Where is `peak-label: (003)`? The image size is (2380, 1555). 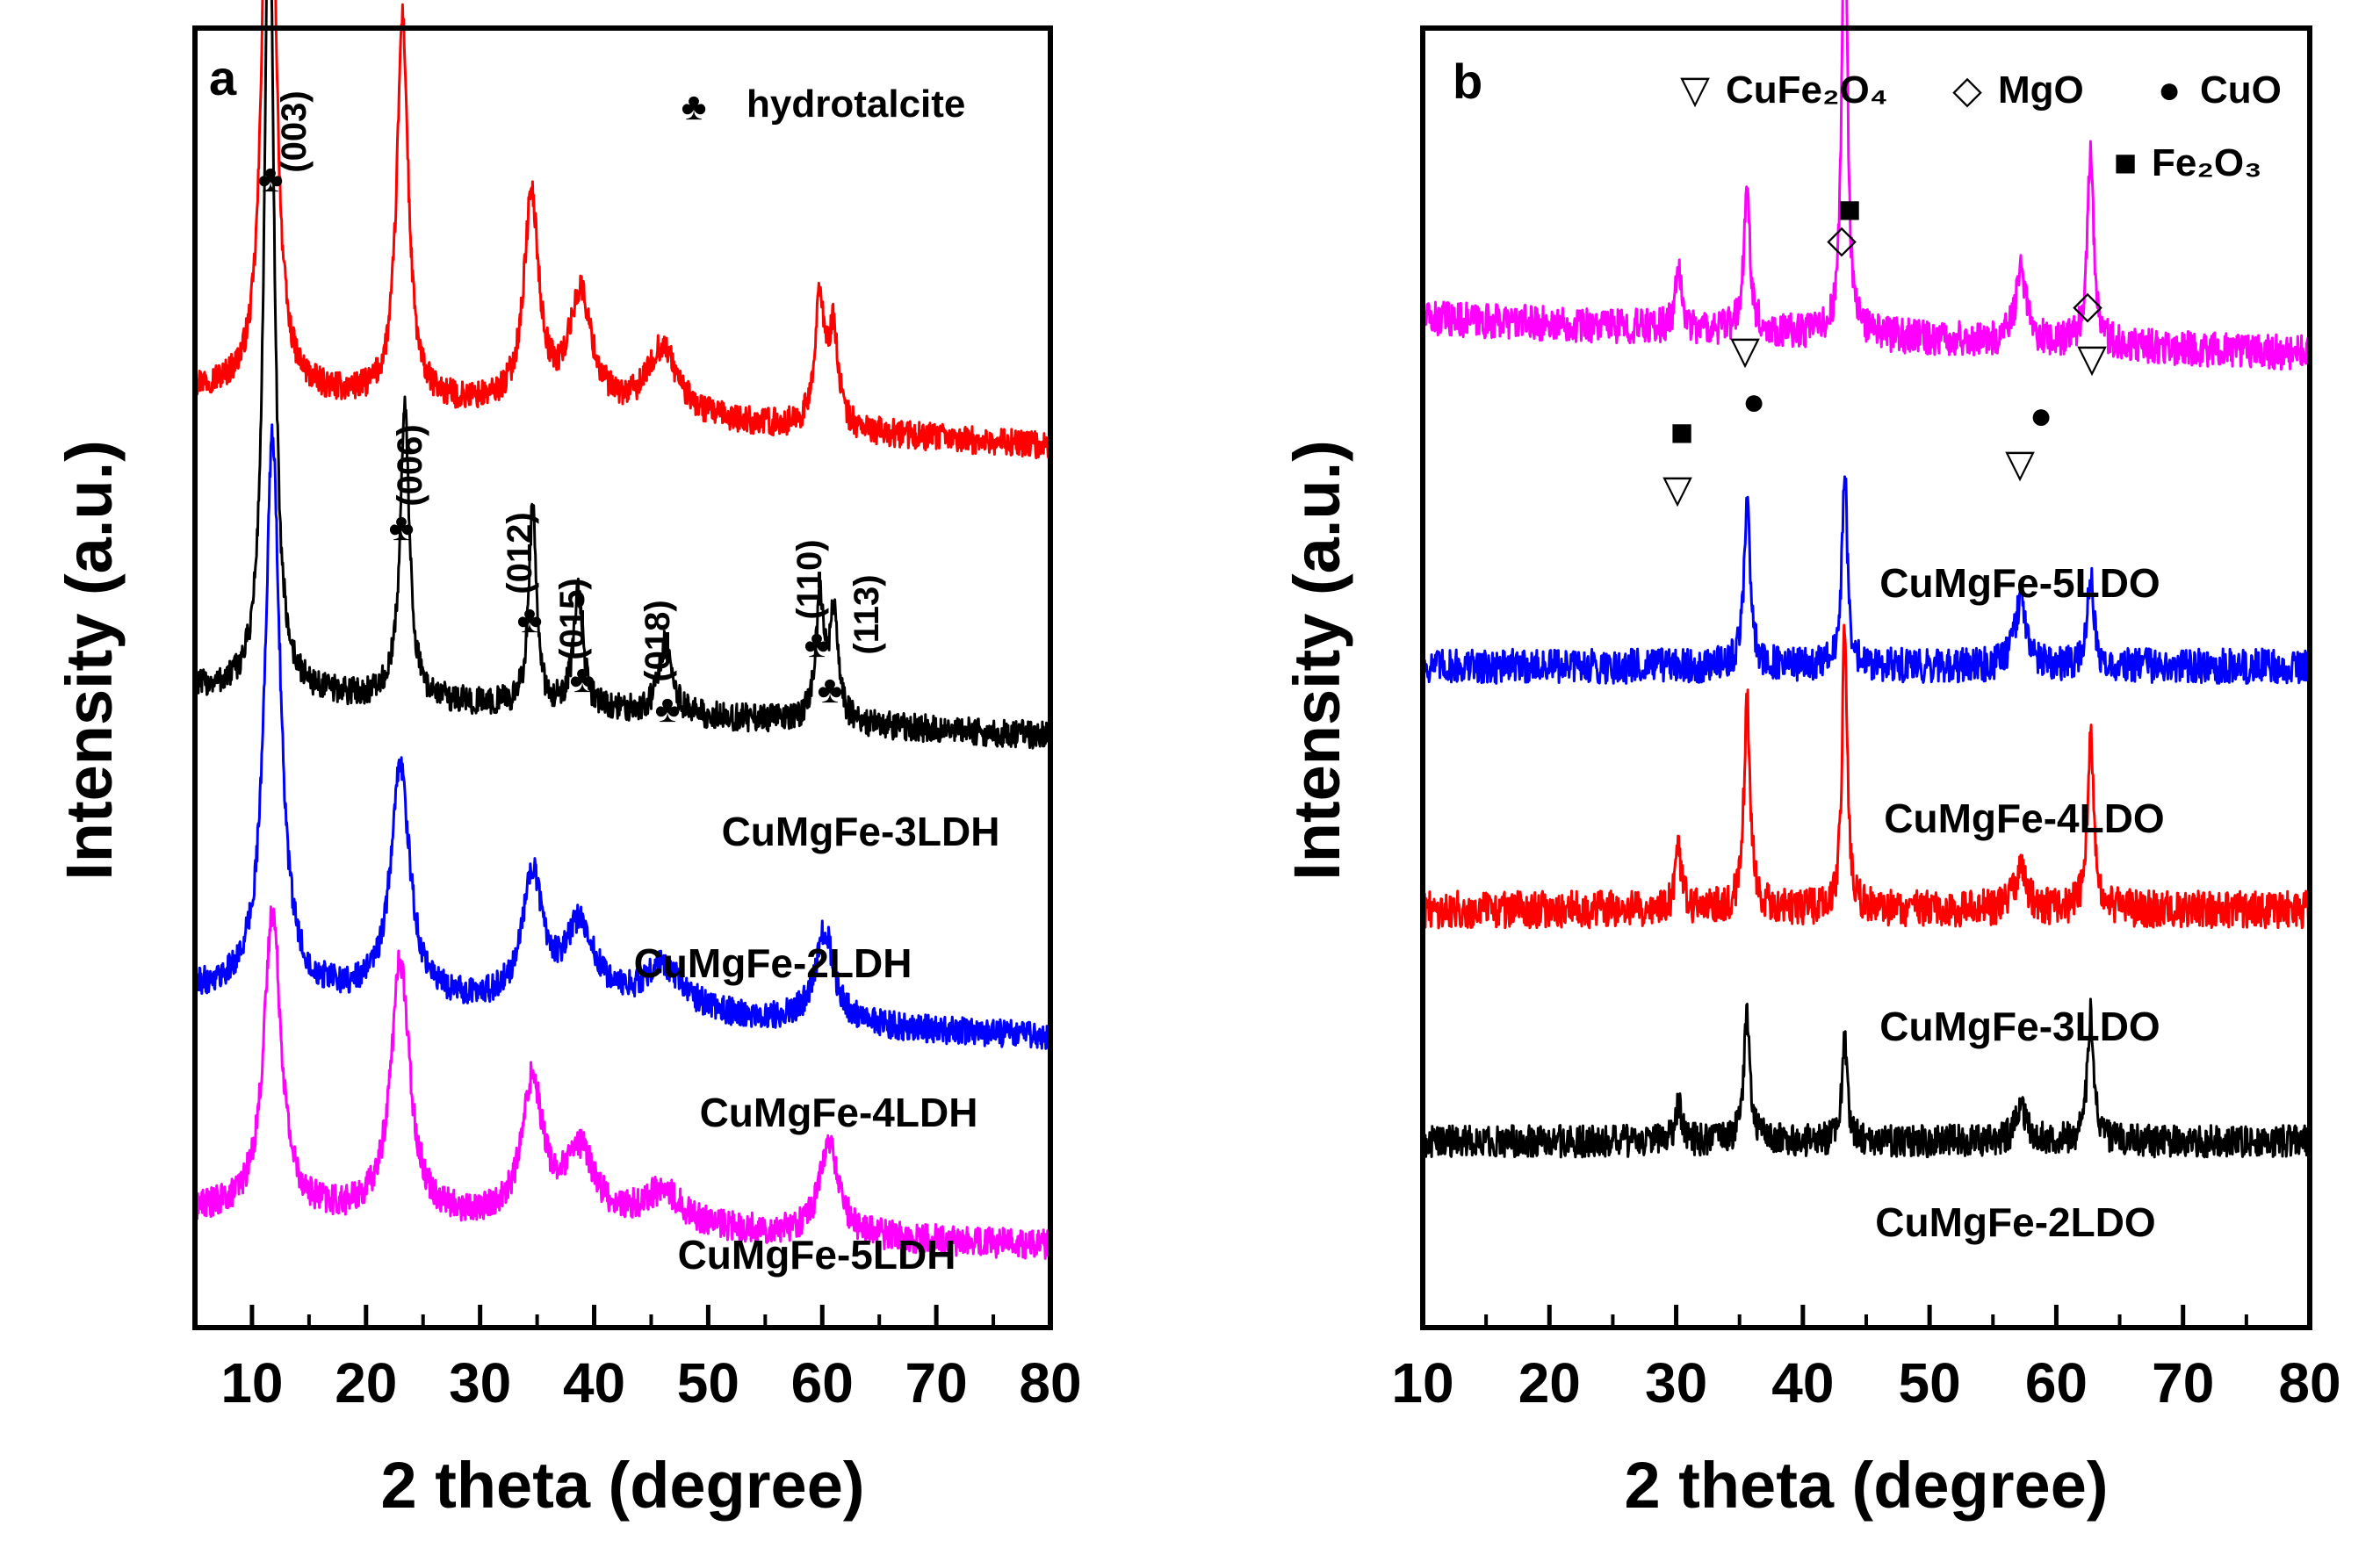 peak-label: (003) is located at coordinates (294, 131).